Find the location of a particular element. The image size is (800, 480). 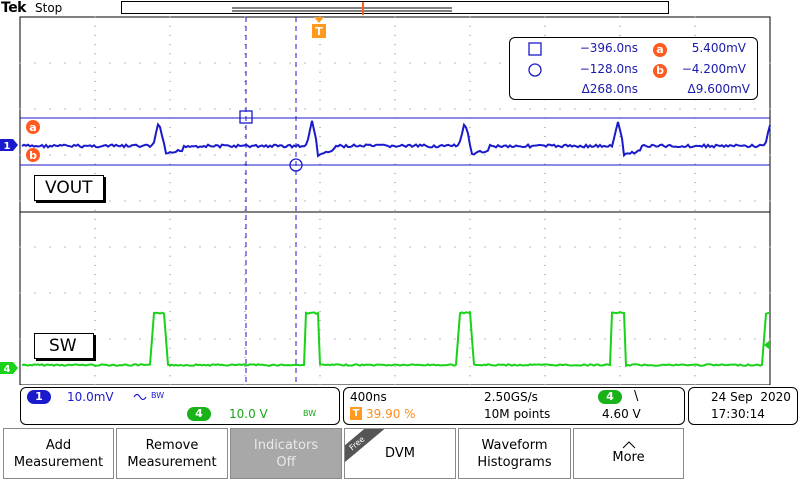

tek-logo: Tek is located at coordinates (14, 8).